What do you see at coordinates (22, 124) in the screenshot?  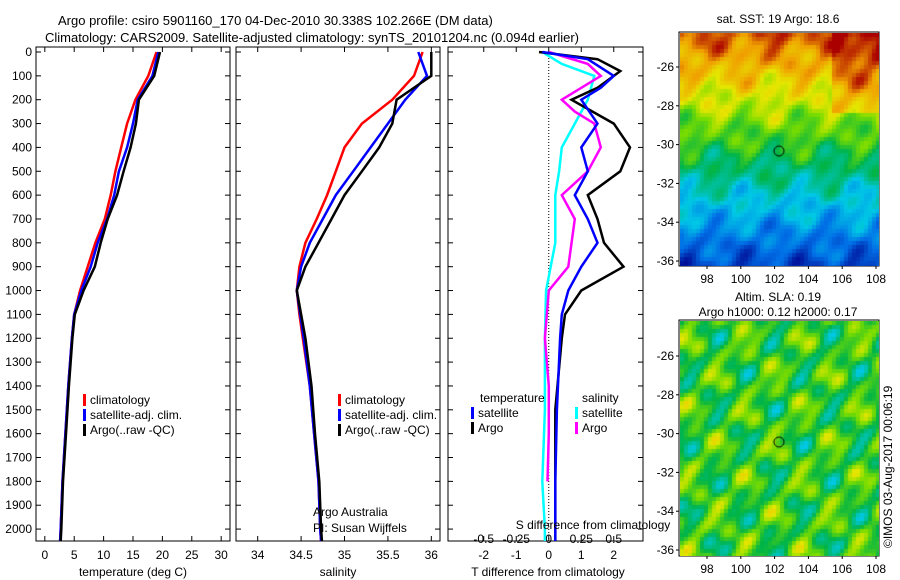 I see `y-tick-label: 300` at bounding box center [22, 124].